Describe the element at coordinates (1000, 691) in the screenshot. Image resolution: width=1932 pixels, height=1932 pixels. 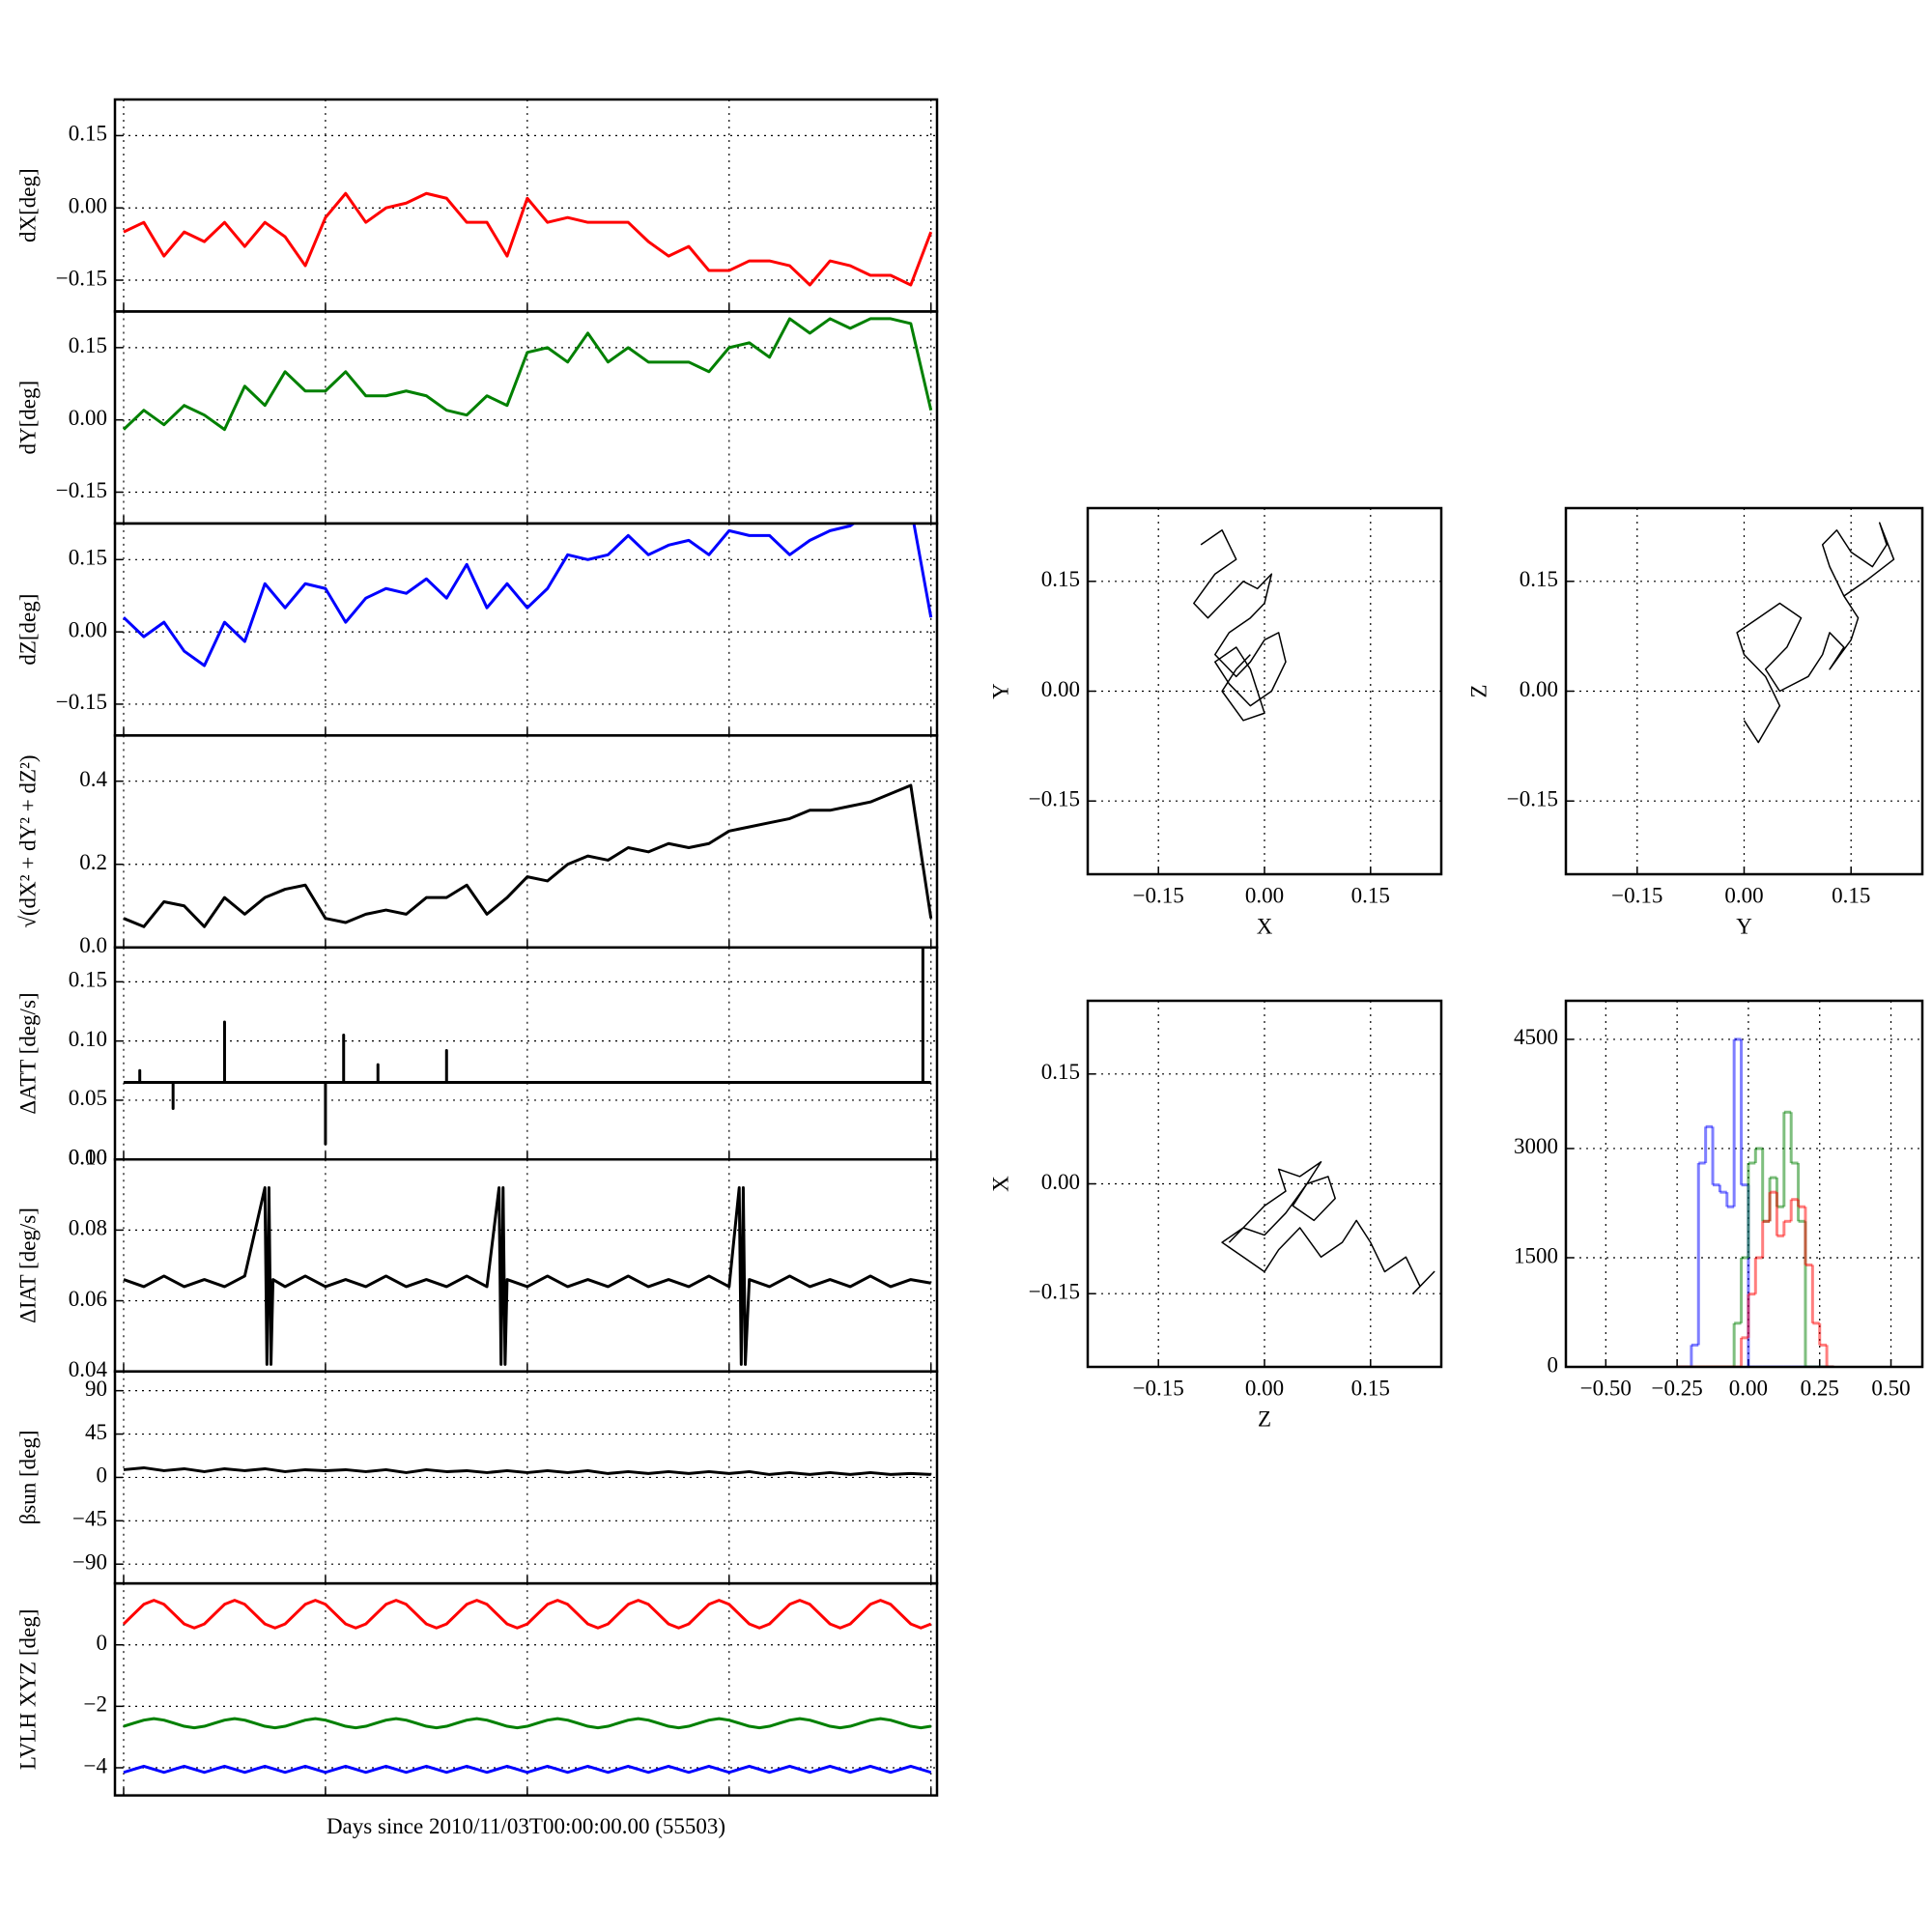
I see `y-axis-label: Y` at that location.